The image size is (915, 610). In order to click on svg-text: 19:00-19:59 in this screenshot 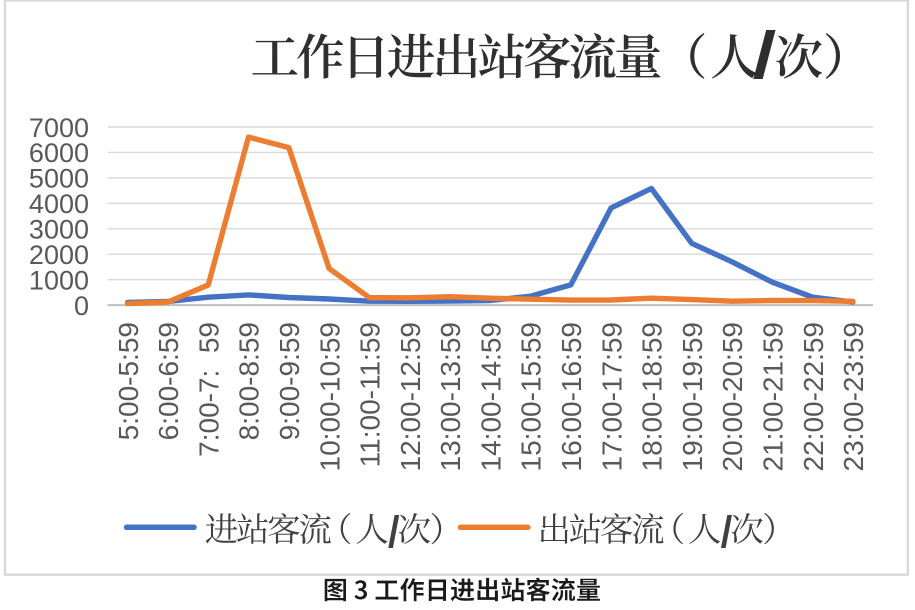, I will do `click(692, 396)`.